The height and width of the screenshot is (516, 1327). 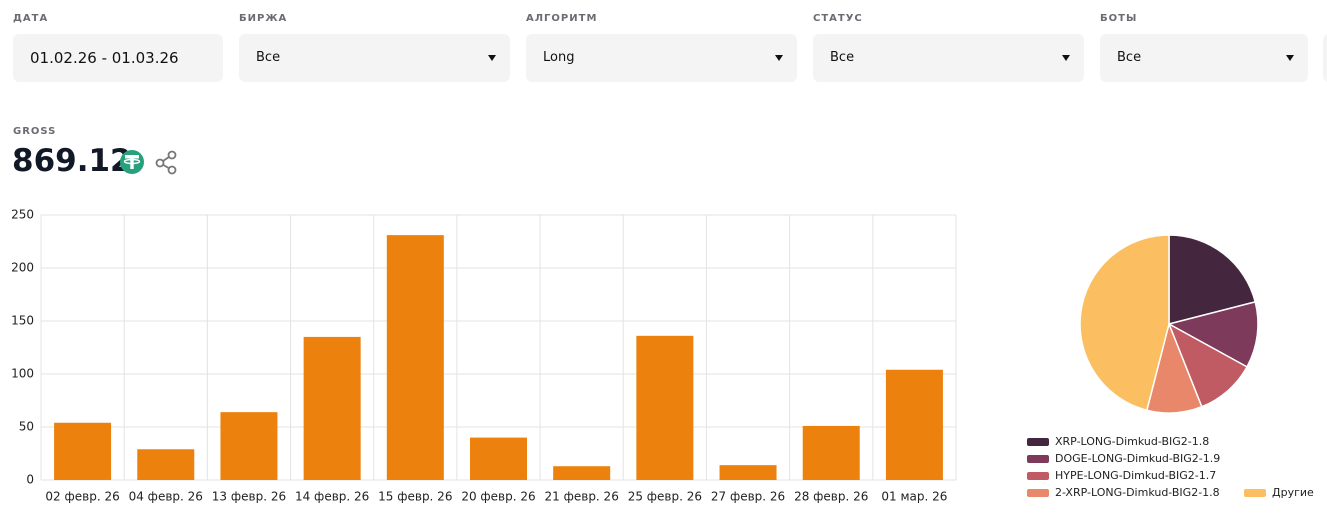 I want to click on x-tick-label: 14 февр. 26, so click(x=332, y=497).